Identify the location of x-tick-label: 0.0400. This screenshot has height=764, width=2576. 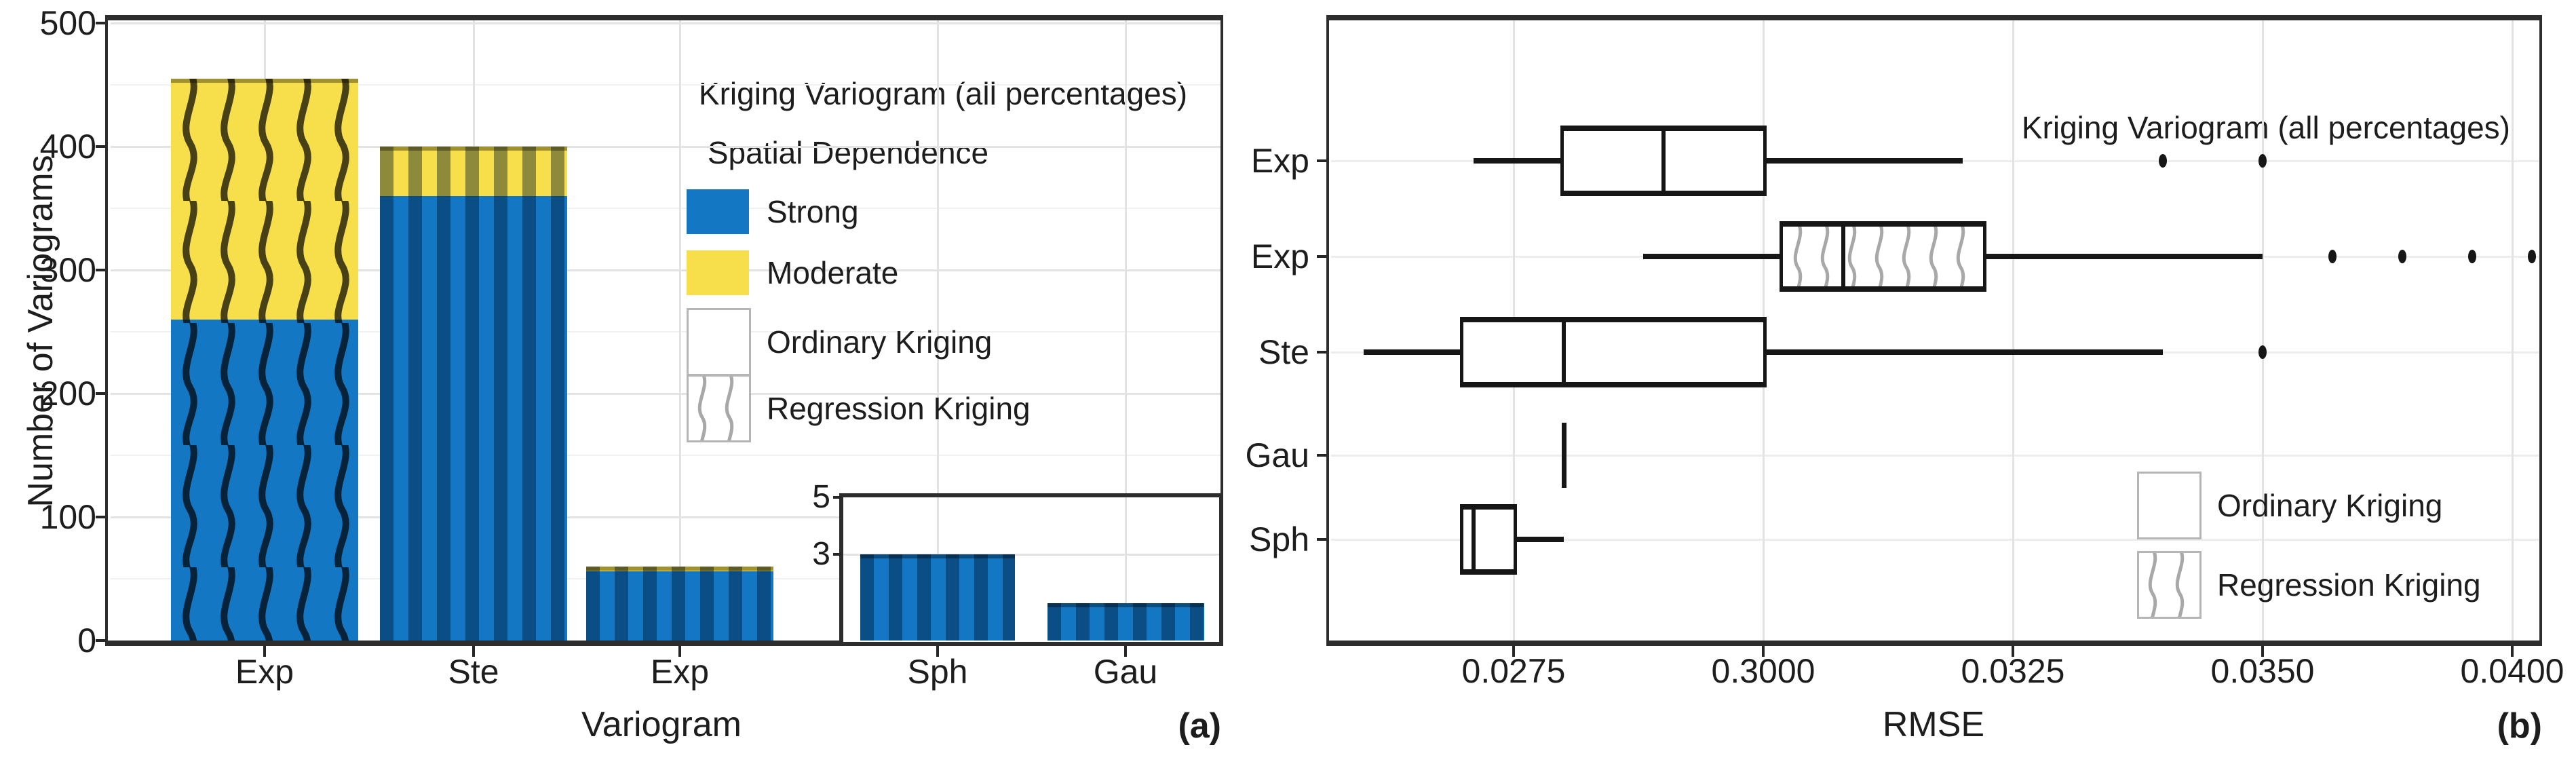
(2512, 671).